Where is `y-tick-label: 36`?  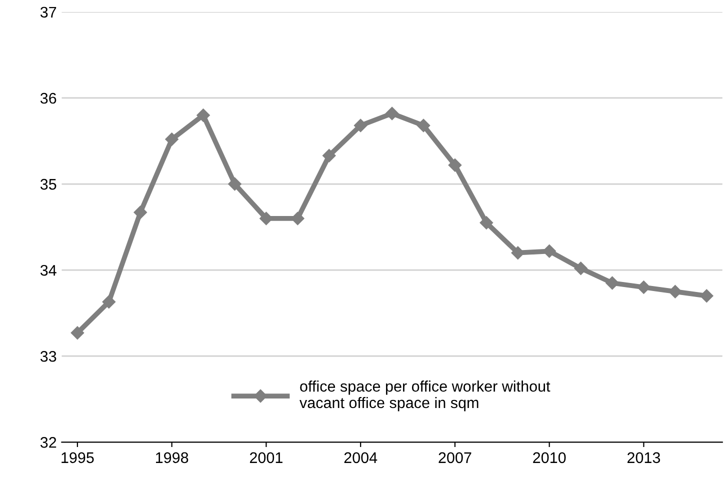 y-tick-label: 36 is located at coordinates (48, 98).